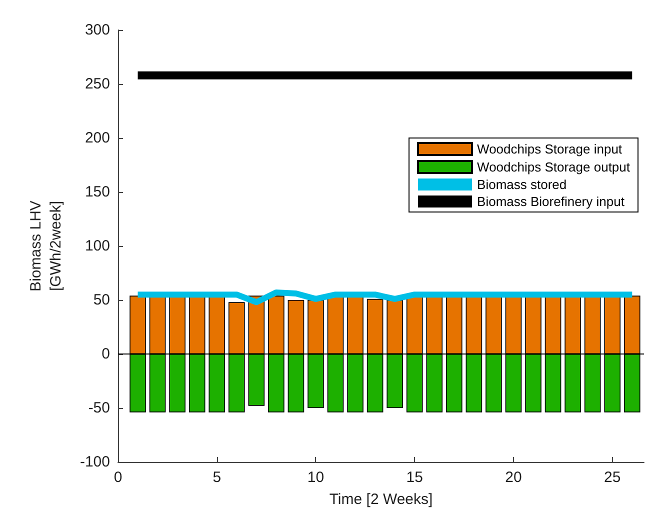 The image size is (662, 524). What do you see at coordinates (97, 84) in the screenshot?
I see `y-tick-label: 250` at bounding box center [97, 84].